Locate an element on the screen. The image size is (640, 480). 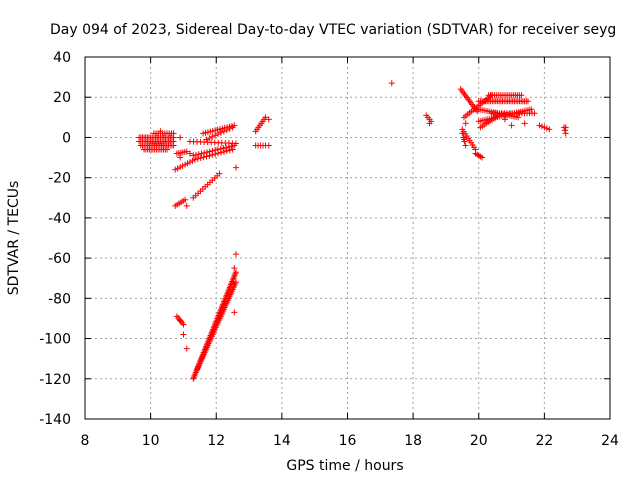
y-tick-label: -40 is located at coordinates (59, 219).